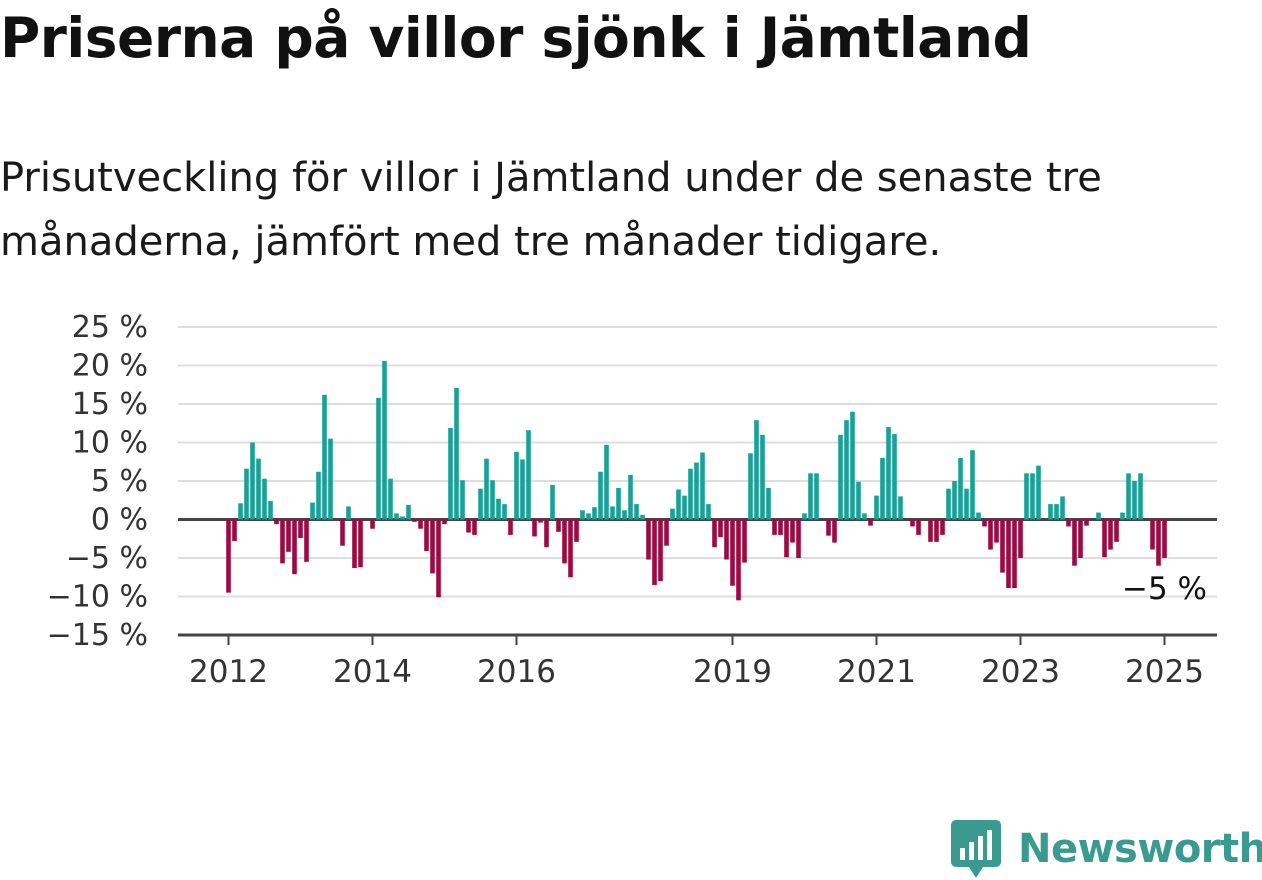  I want to click on x-tick-label: 2021, so click(876, 672).